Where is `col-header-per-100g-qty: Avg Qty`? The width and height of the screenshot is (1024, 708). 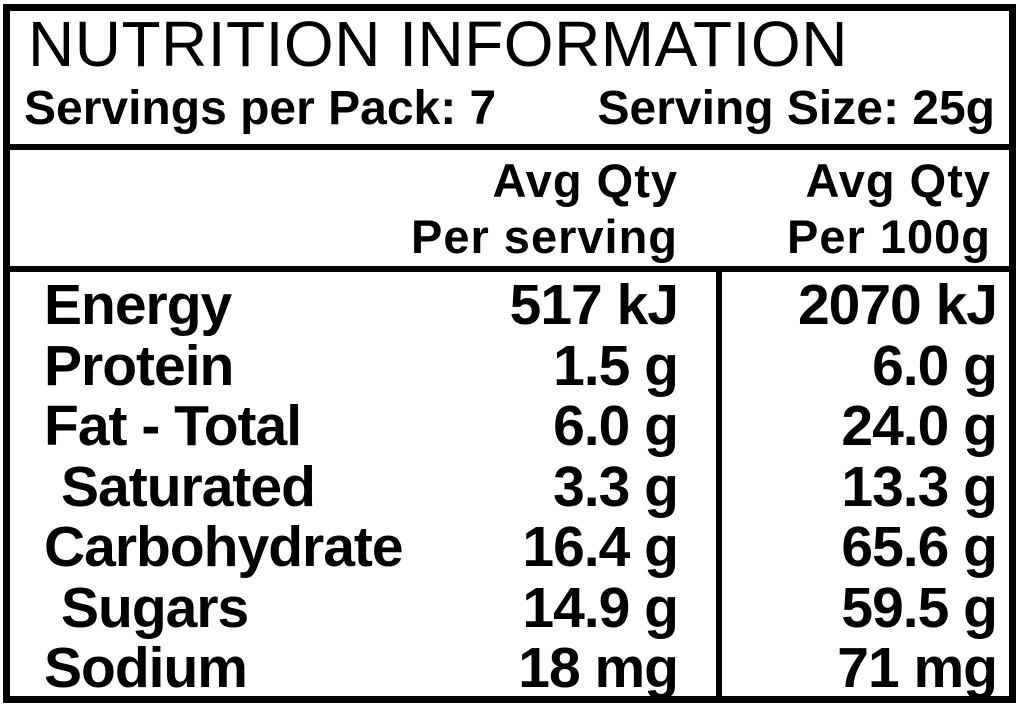 col-header-per-100g-qty: Avg Qty is located at coordinates (898, 180).